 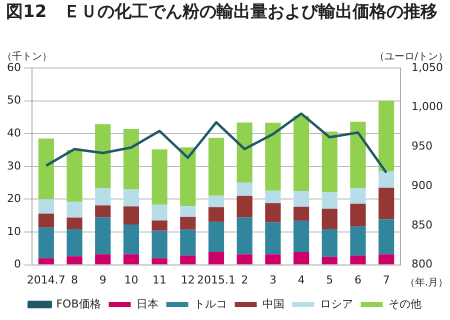 I want to click on x-tick-label: 10, so click(x=131, y=279).